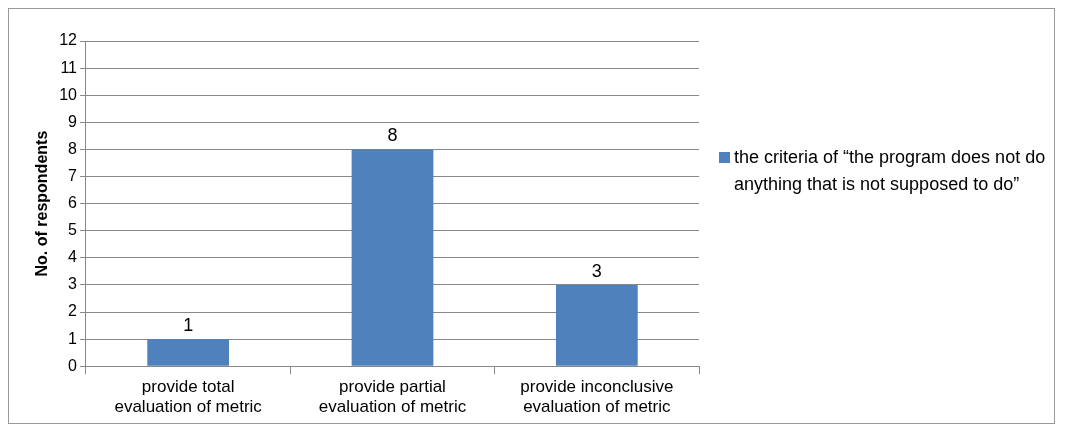 The image size is (1065, 434). Describe the element at coordinates (73, 284) in the screenshot. I see `y-tick-label: 3` at that location.